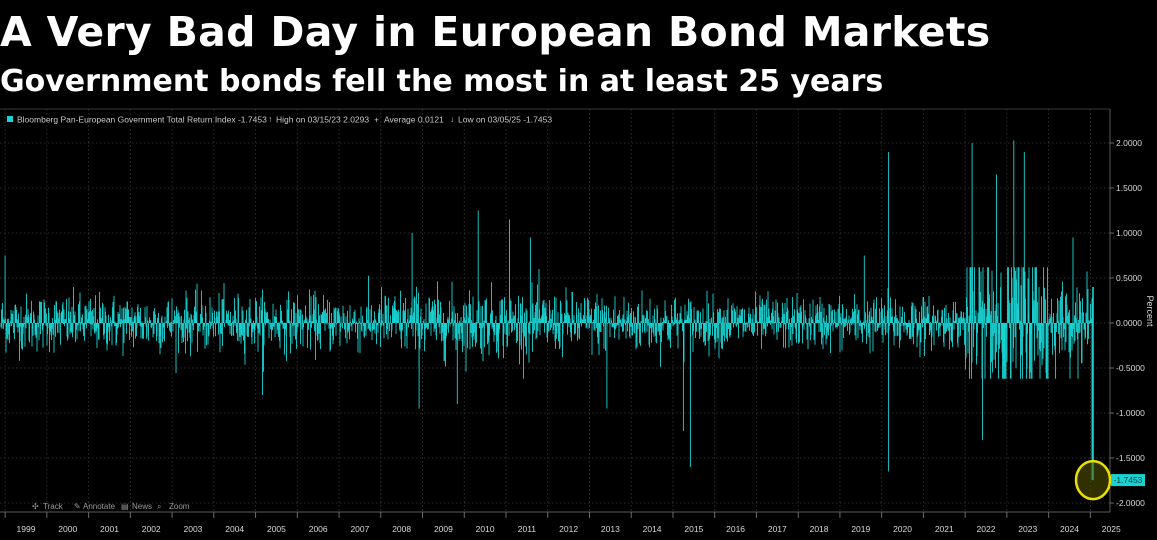 The height and width of the screenshot is (540, 1157). Describe the element at coordinates (234, 529) in the screenshot. I see `x-tick-label: 2004` at that location.